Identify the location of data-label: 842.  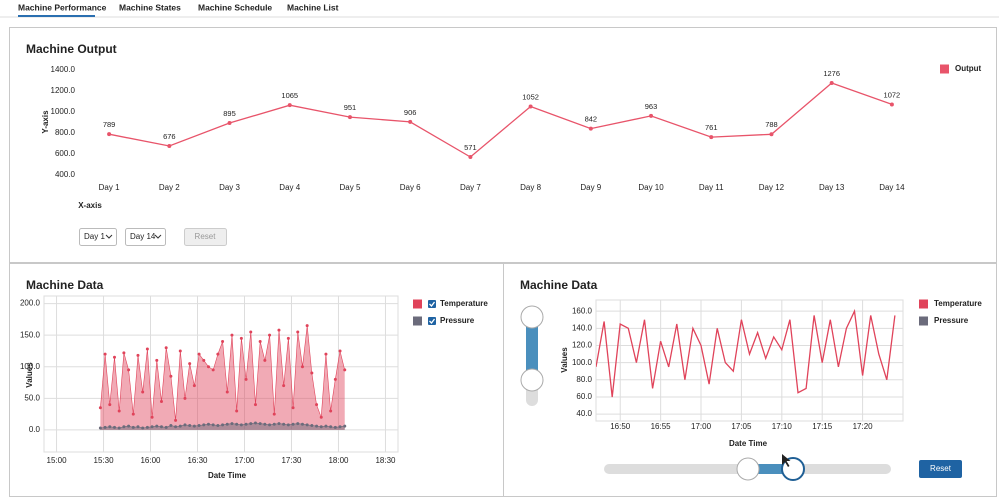
(591, 119).